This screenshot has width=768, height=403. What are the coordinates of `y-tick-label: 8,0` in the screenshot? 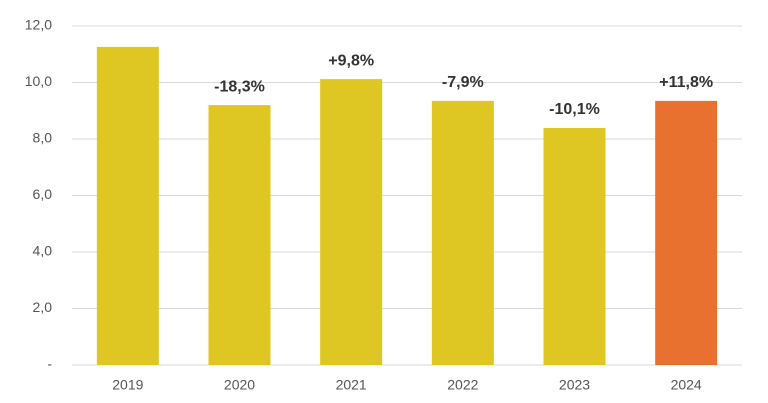 It's located at (43, 138).